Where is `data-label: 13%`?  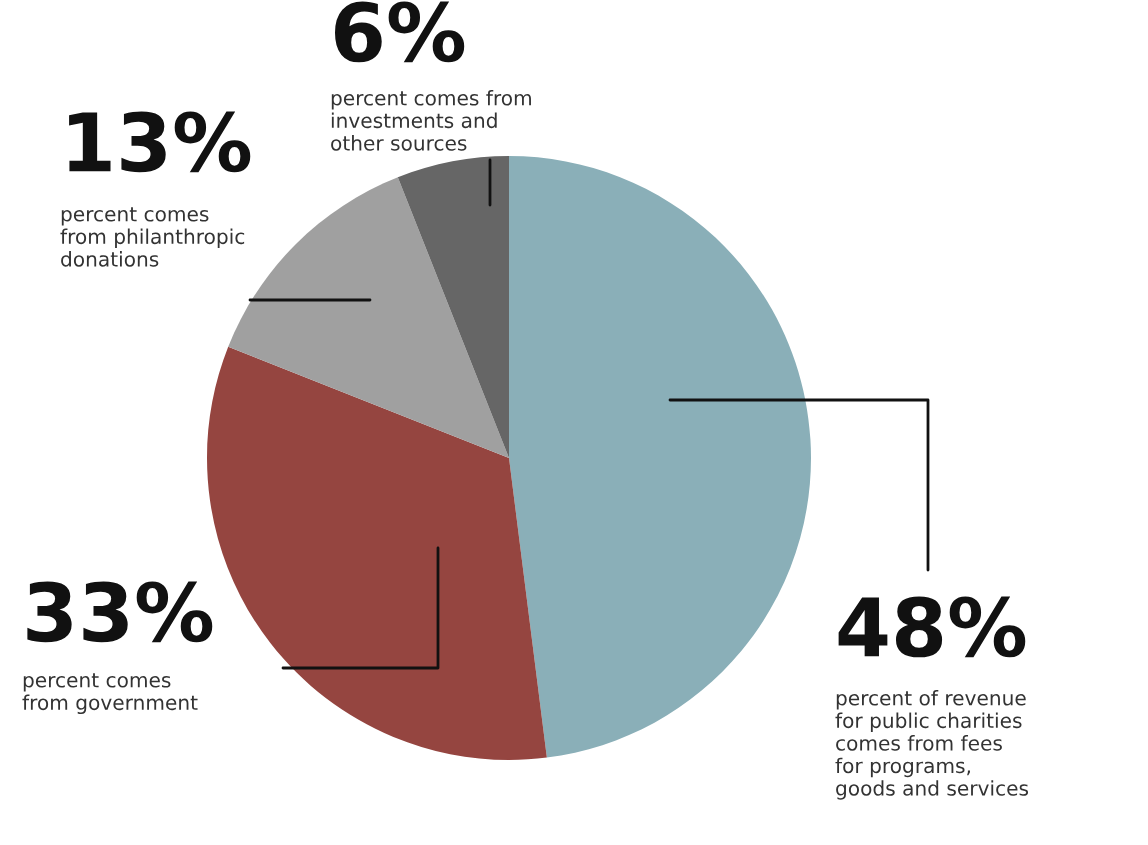 data-label: 13% is located at coordinates (160, 142).